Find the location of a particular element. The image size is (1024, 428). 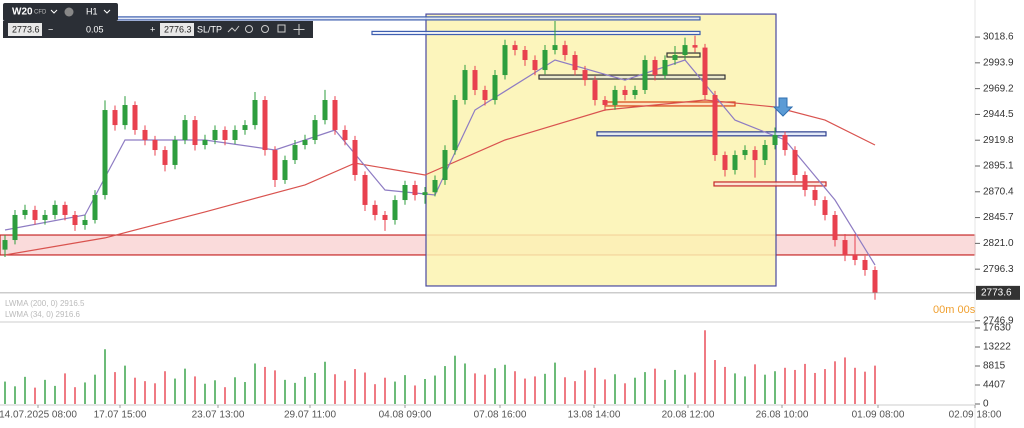

y-tick-label: 2746.9 is located at coordinates (998, 320).